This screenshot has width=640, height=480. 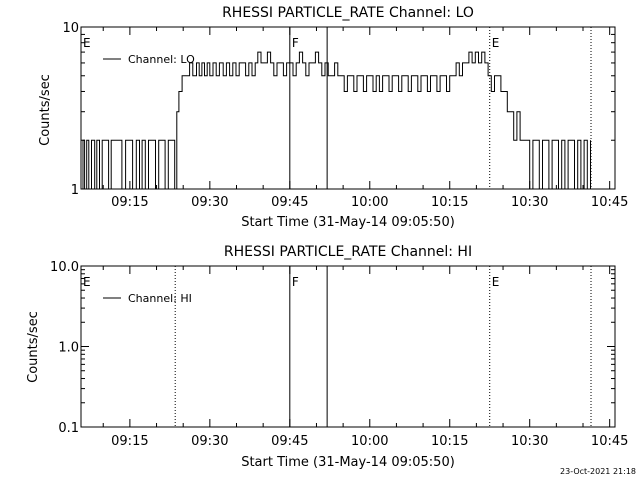 I want to click on legend-label: Channel: HI, so click(x=160, y=298).